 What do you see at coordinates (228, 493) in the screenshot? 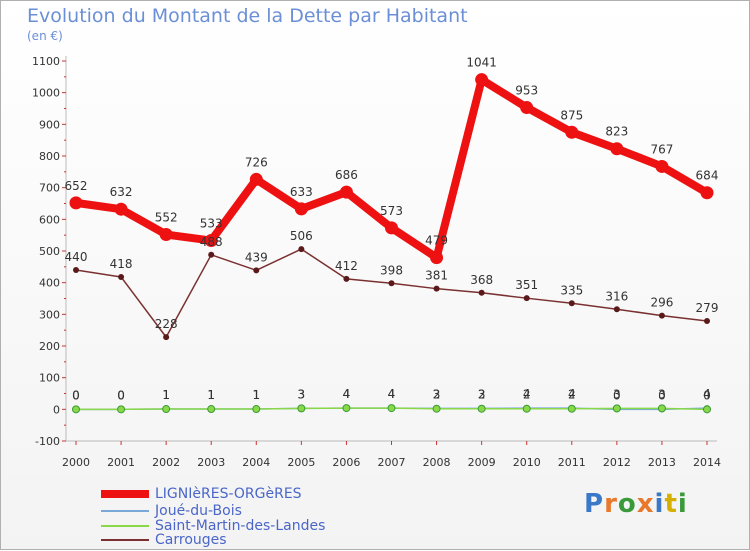
I see `legend-label: LIGNIèRES-ORGèRES` at bounding box center [228, 493].